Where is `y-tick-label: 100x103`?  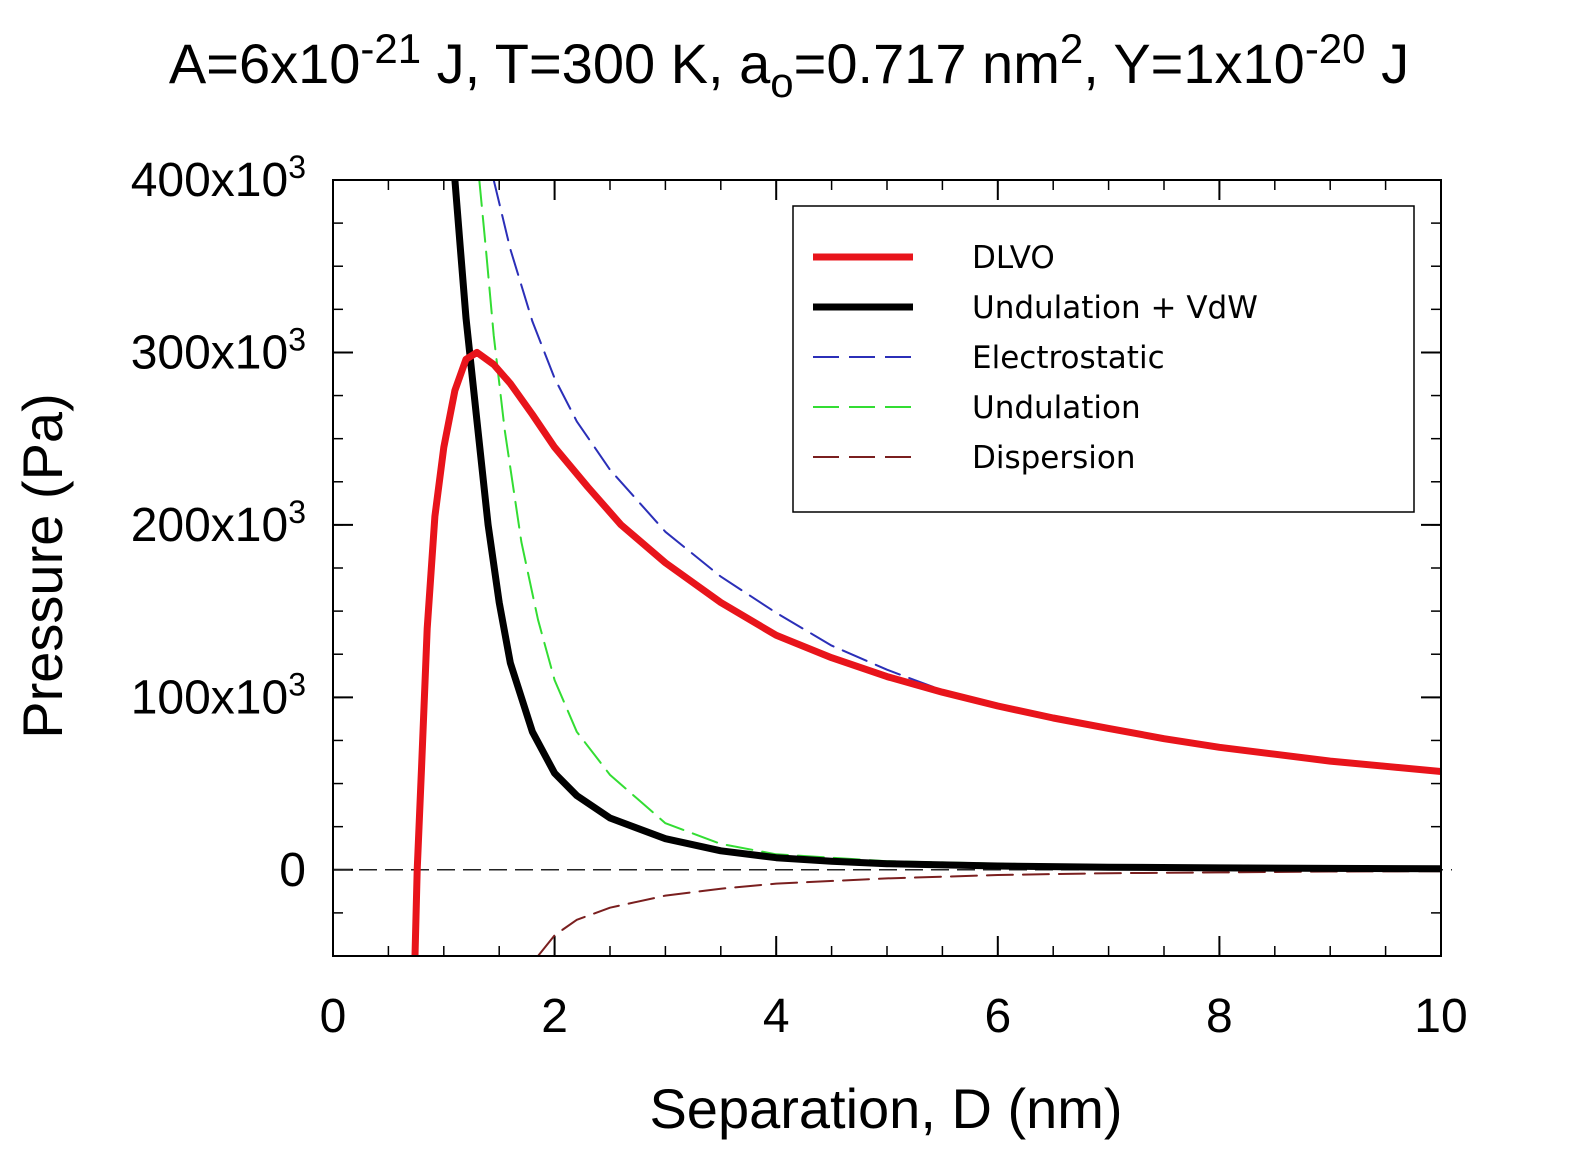 y-tick-label: 100x103 is located at coordinates (218, 695).